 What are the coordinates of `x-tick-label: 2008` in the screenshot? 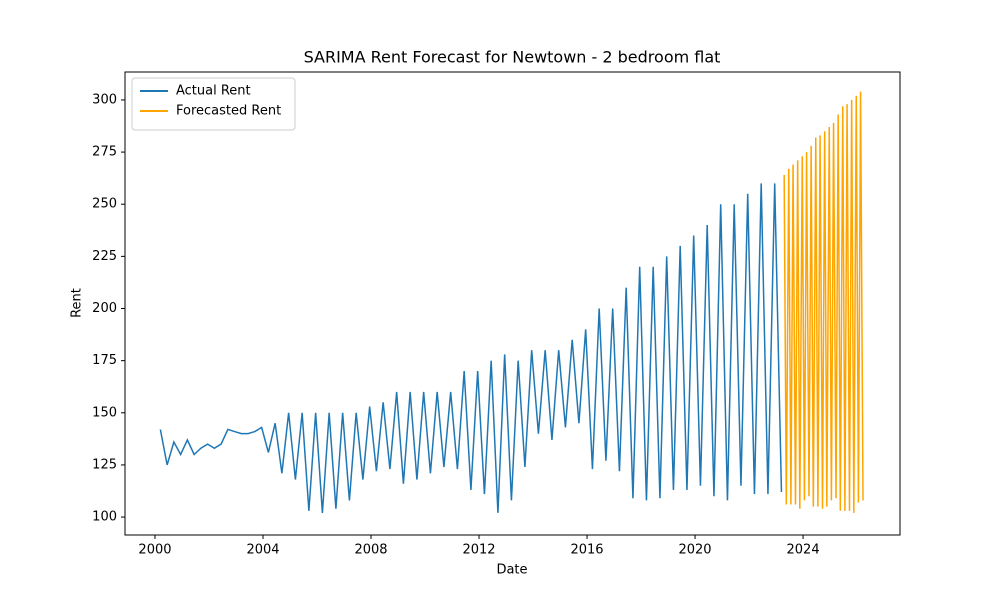 It's located at (370, 550).